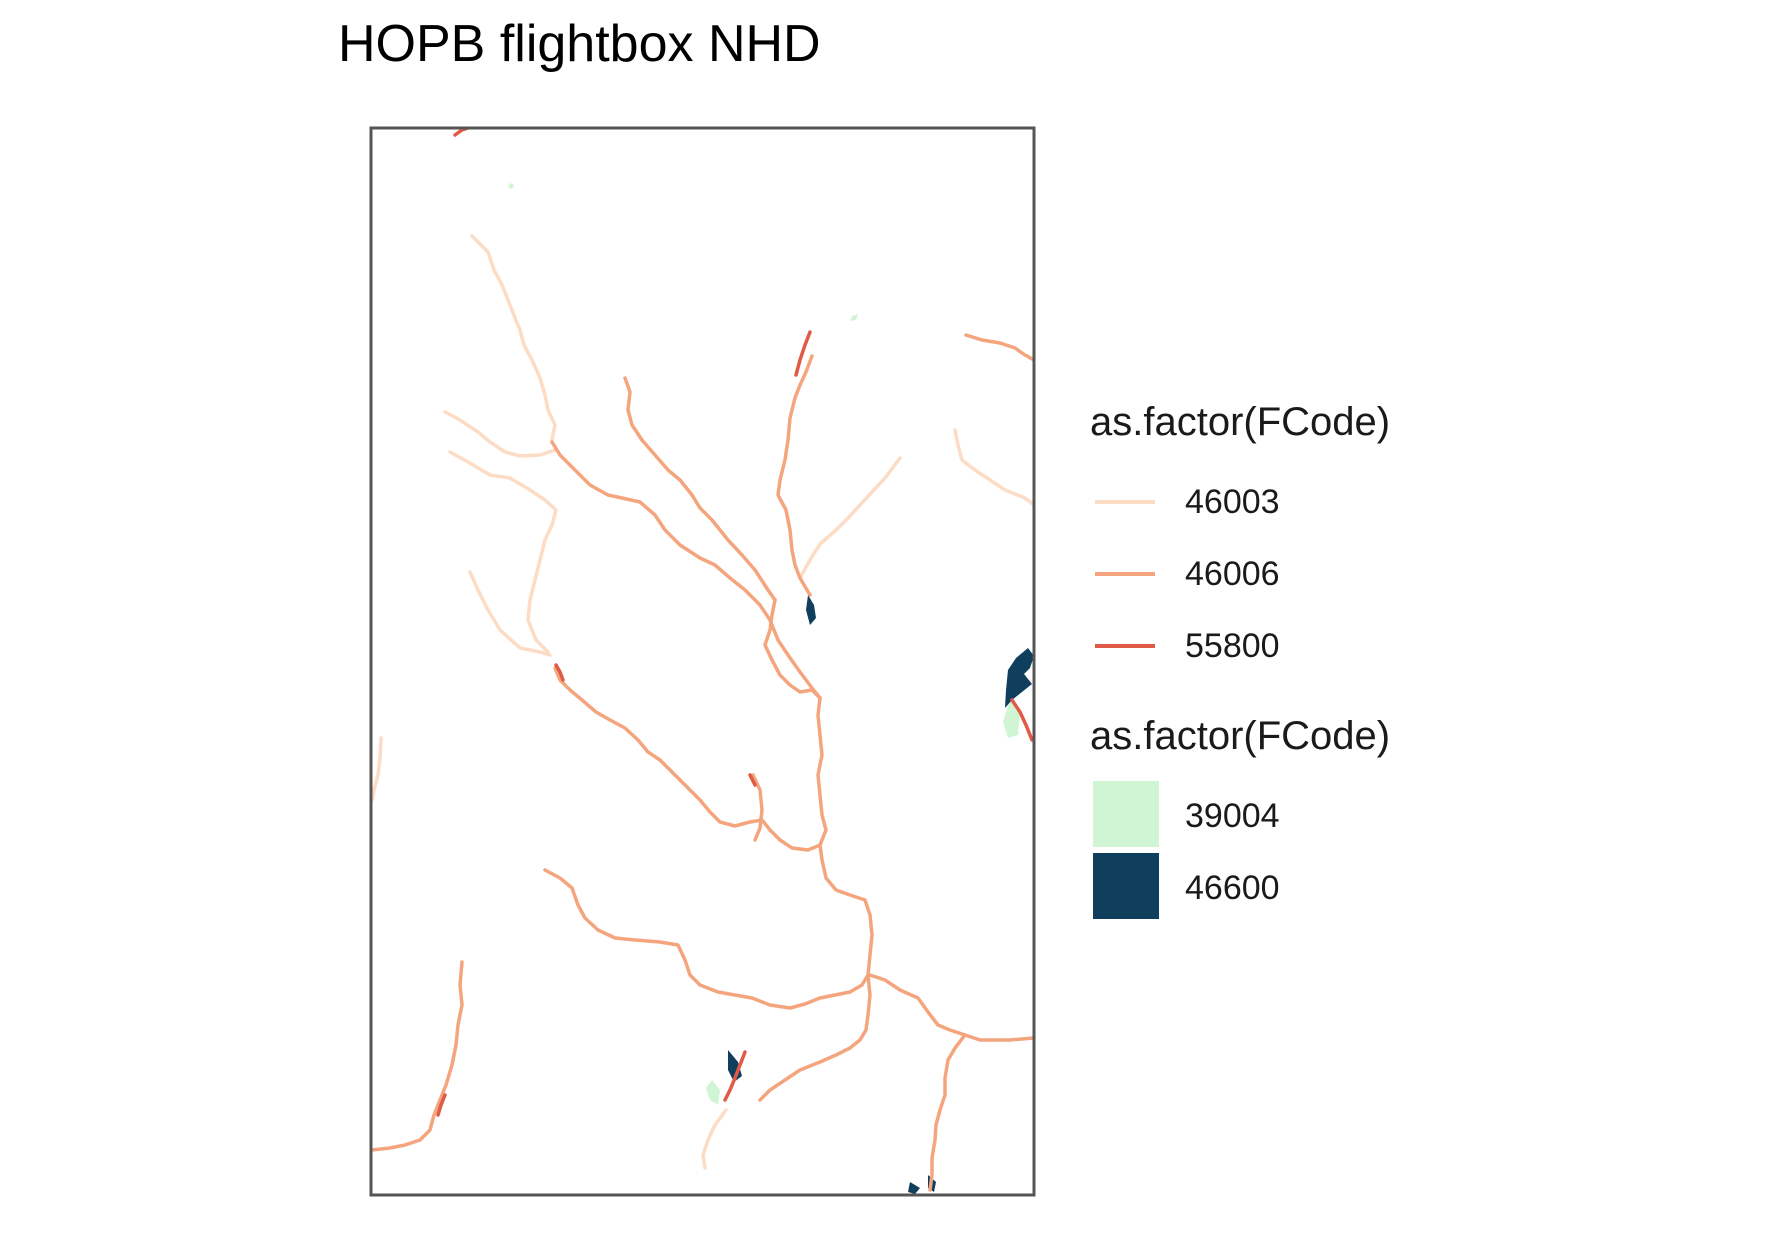 The width and height of the screenshot is (1771, 1243). I want to click on legend-title-fills: as.factor(FCode), so click(1240, 736).